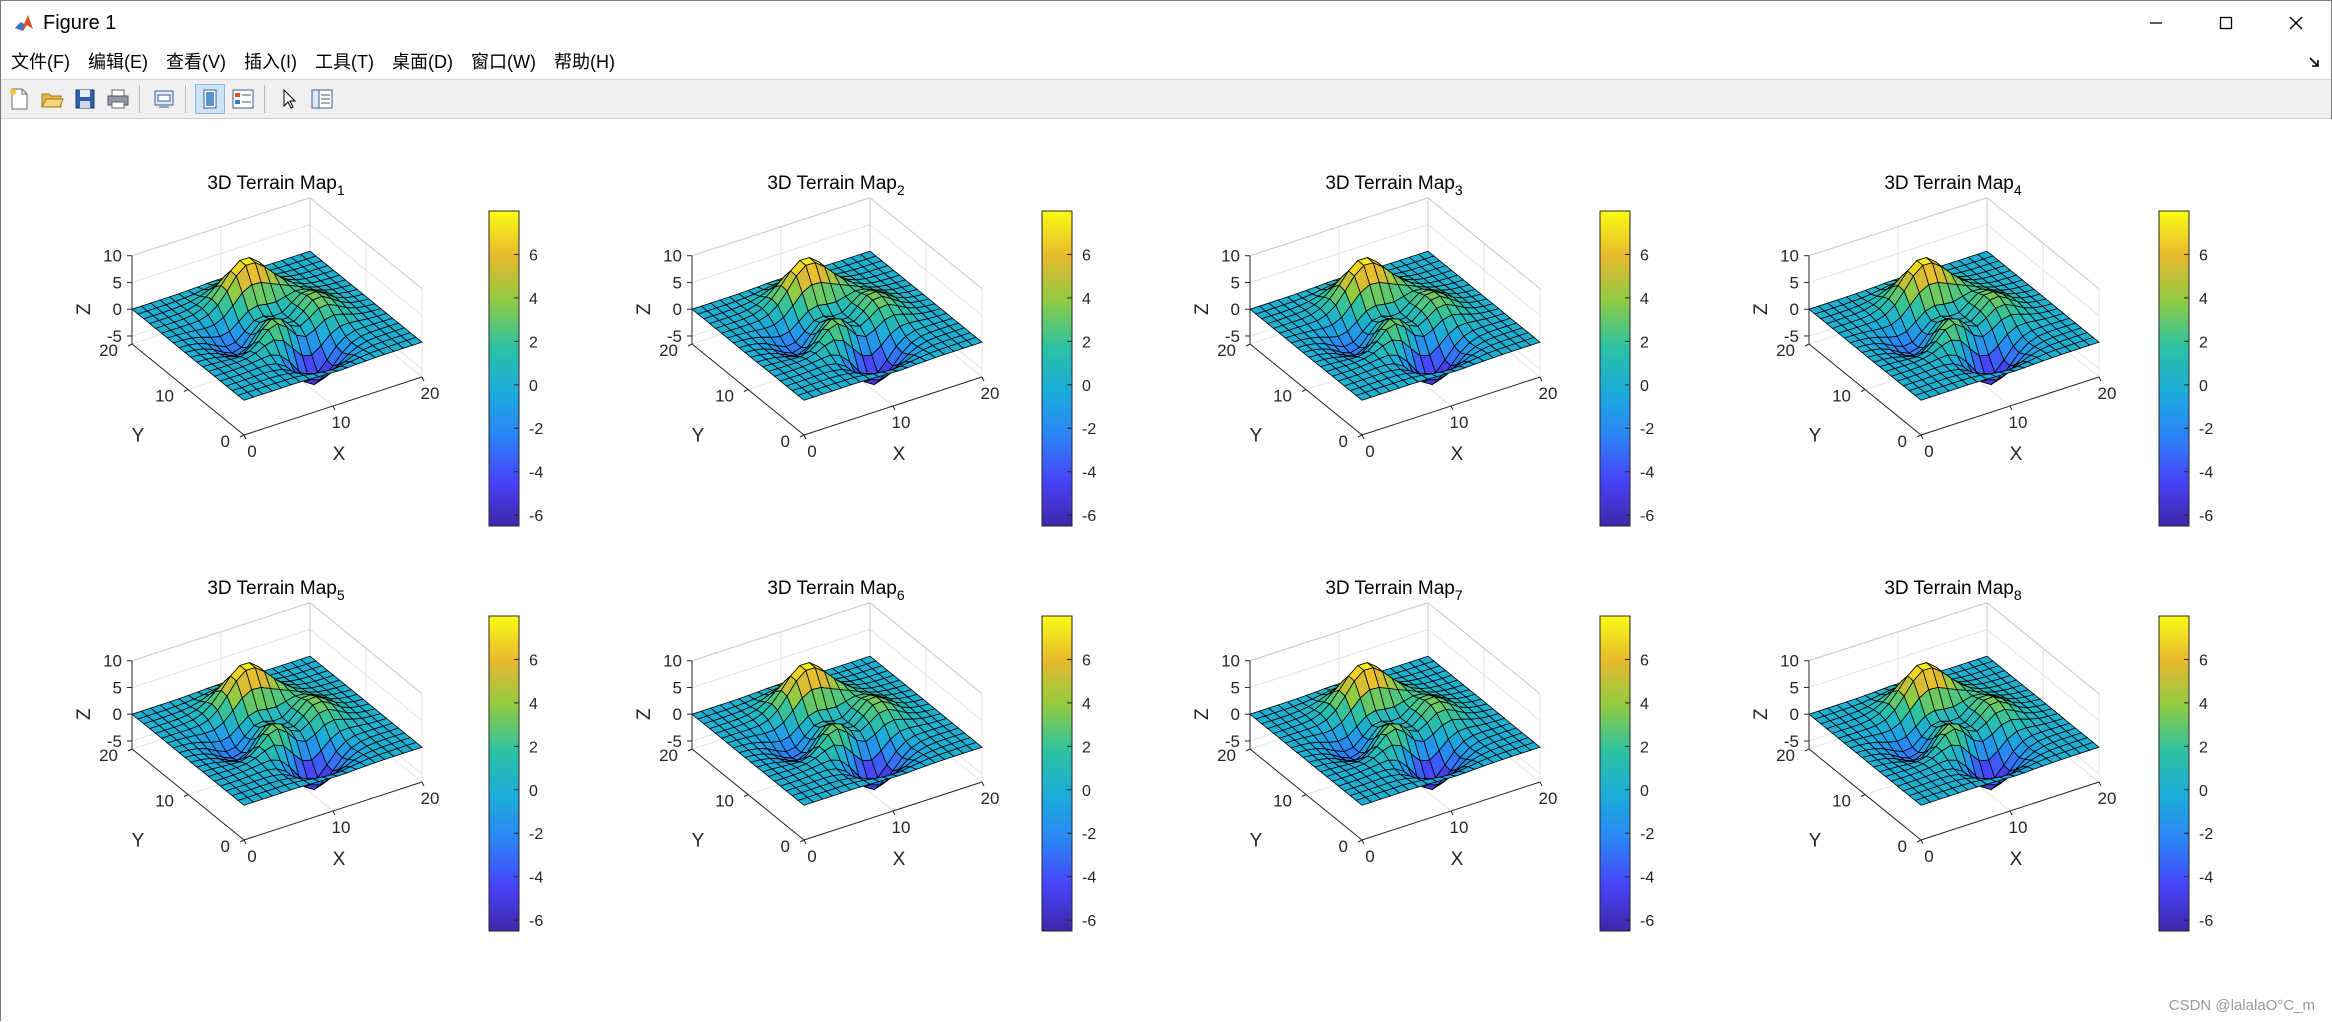 This screenshot has width=2332, height=1022. Describe the element at coordinates (1953, 590) in the screenshot. I see `subplot-title: 3D Terrain Map8` at that location.